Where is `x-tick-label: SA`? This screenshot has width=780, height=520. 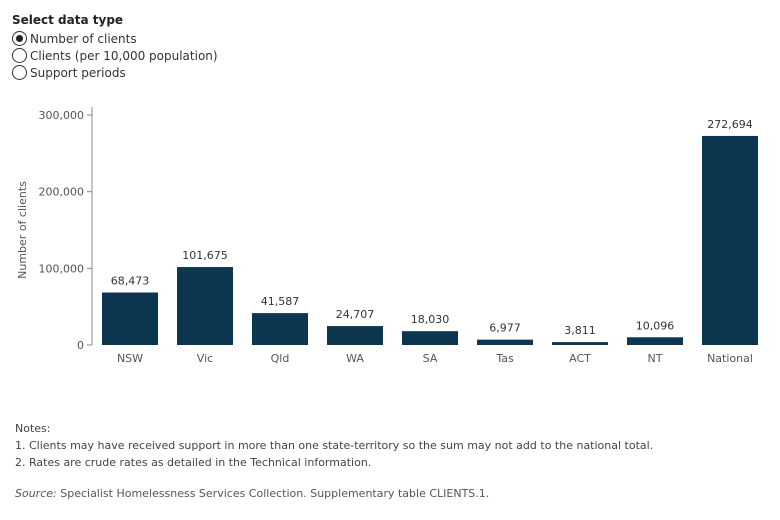 x-tick-label: SA is located at coordinates (430, 358).